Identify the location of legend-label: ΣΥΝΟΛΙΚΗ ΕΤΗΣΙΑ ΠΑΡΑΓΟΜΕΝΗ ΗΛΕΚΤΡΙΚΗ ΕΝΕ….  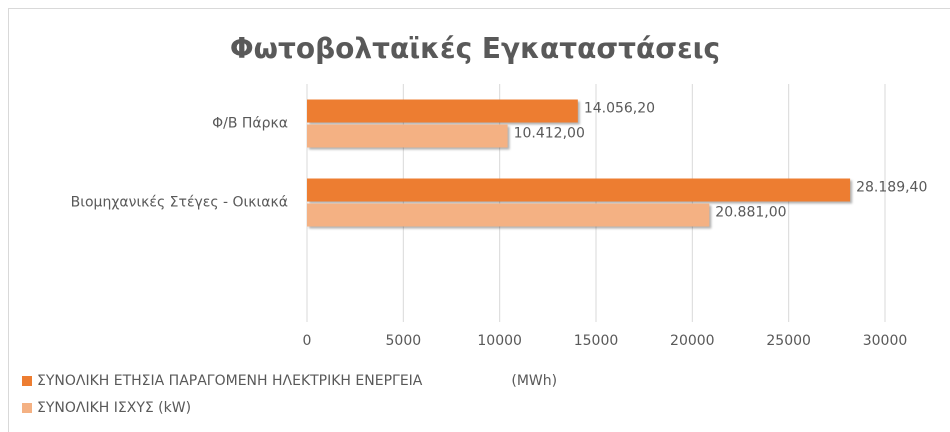
(297, 381).